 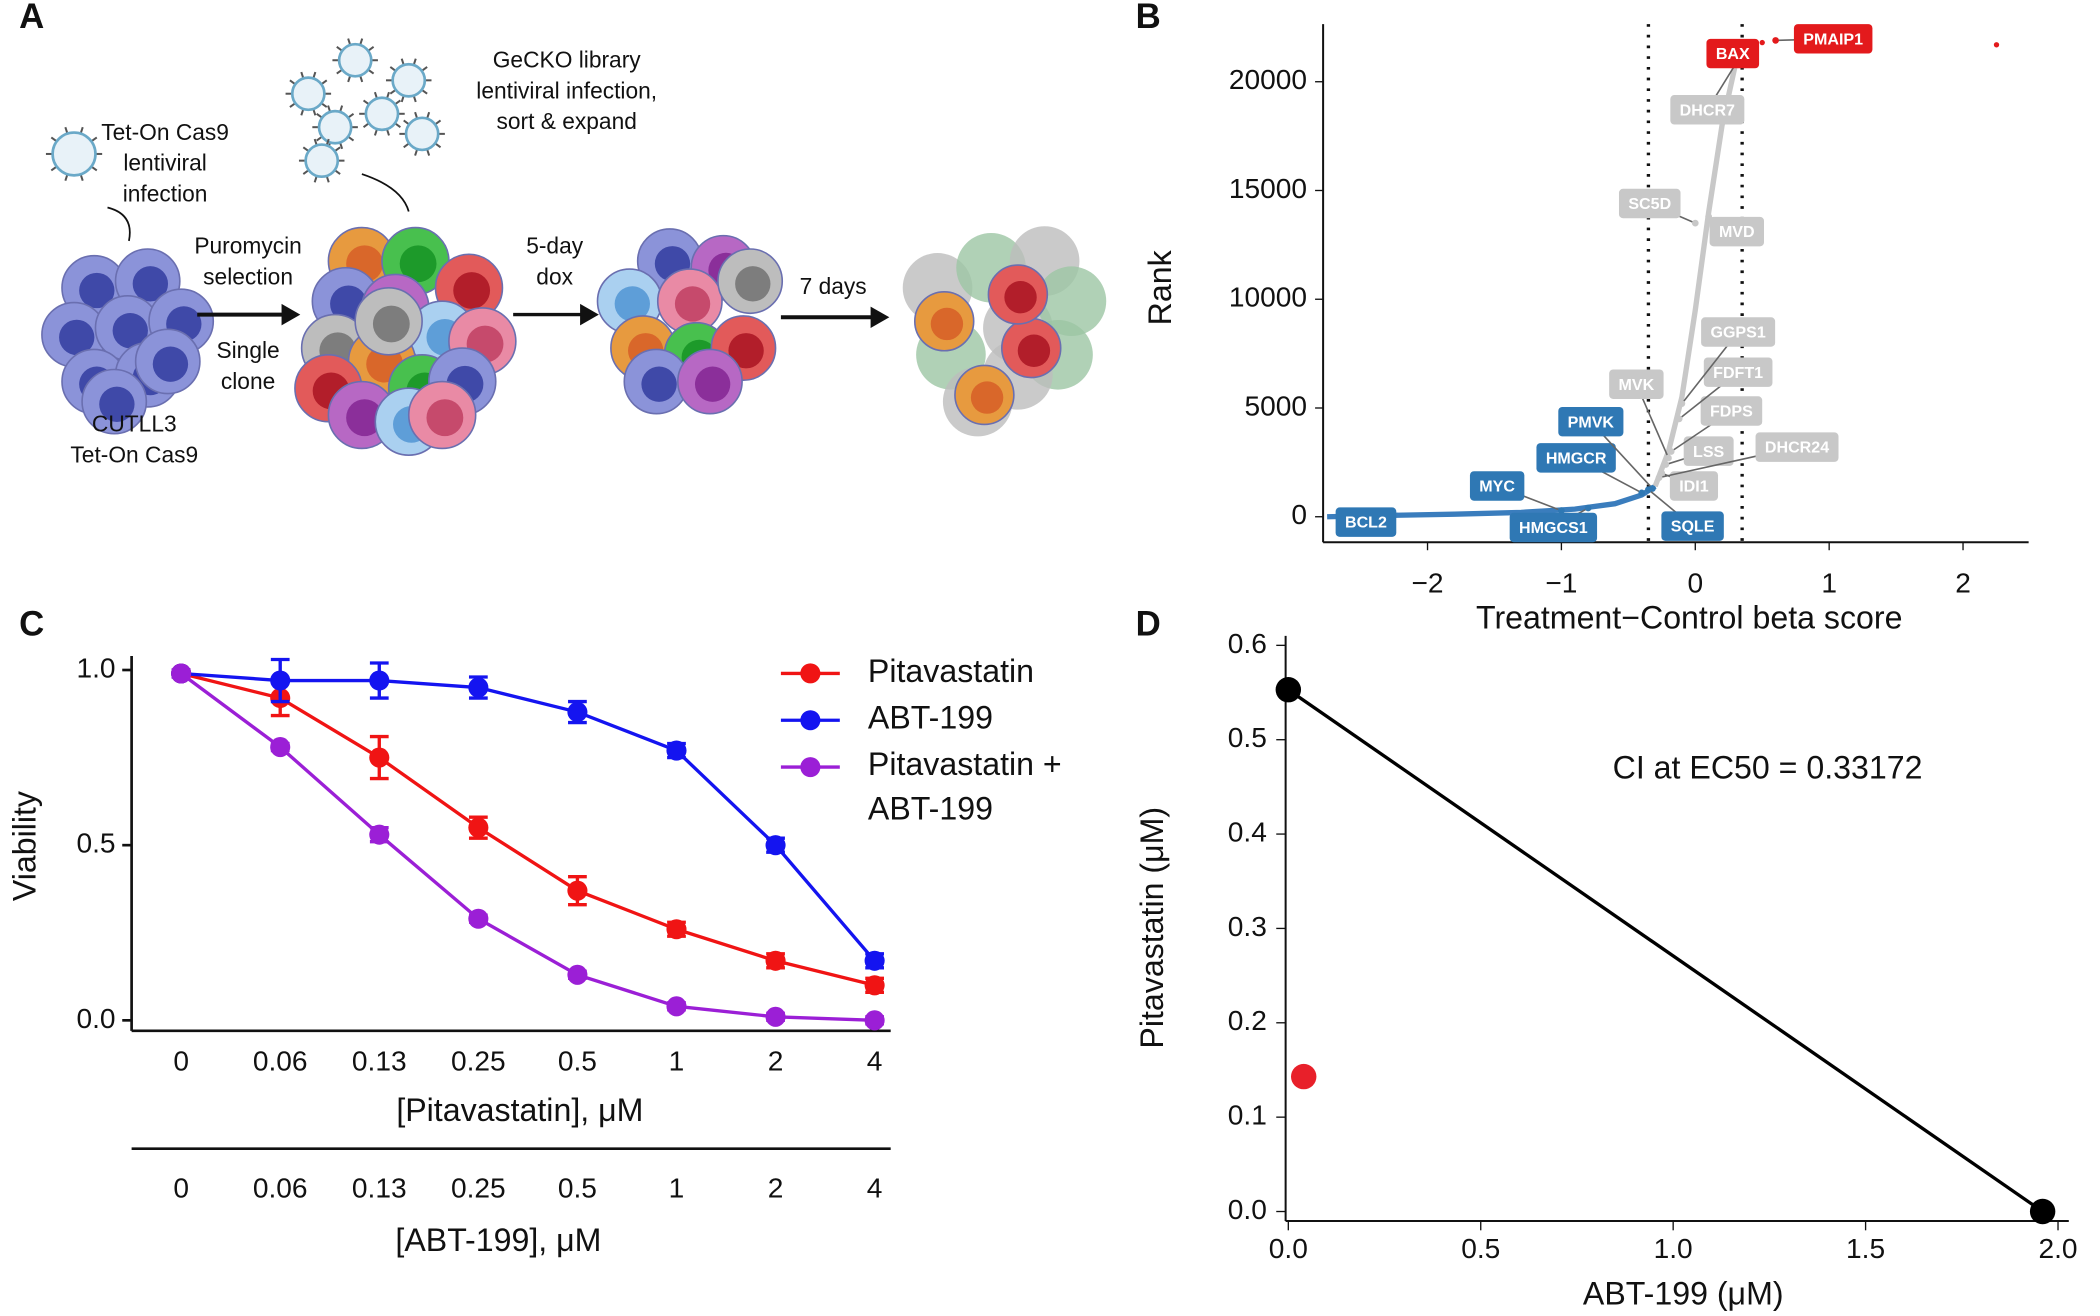 What do you see at coordinates (567, 121) in the screenshot?
I see `schematic-text: sort & expand` at bounding box center [567, 121].